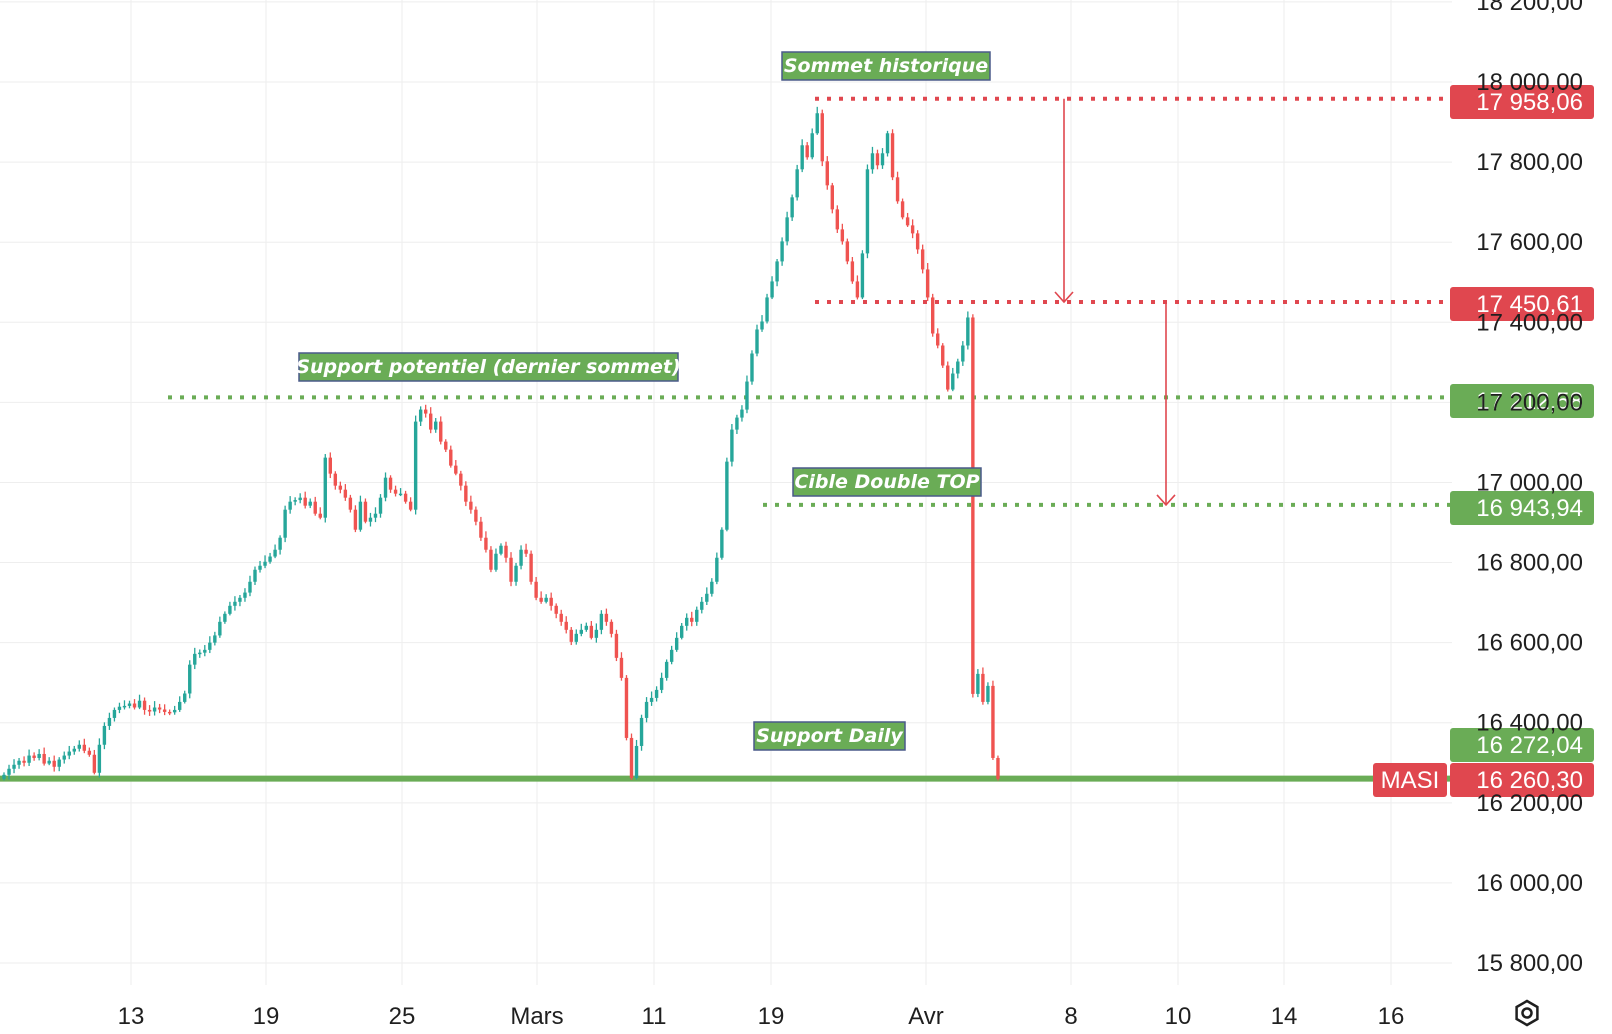 Image resolution: width=1612 pixels, height=1034 pixels. Describe the element at coordinates (1529, 482) in the screenshot. I see `y-tick-label: 17 000,00` at that location.